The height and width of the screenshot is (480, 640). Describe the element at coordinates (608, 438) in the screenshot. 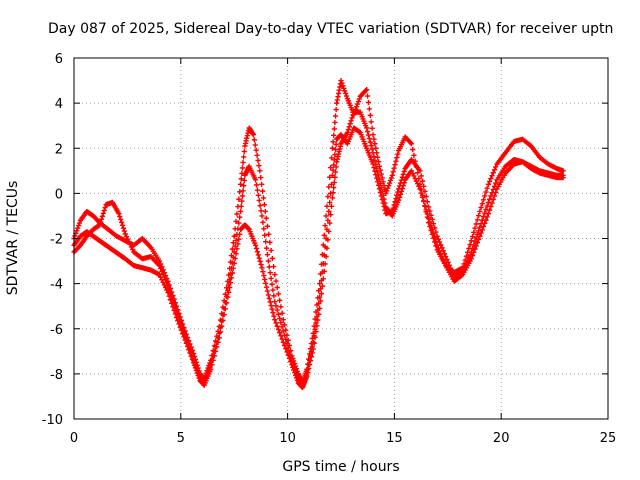

I see `x-tick-label: 25` at that location.